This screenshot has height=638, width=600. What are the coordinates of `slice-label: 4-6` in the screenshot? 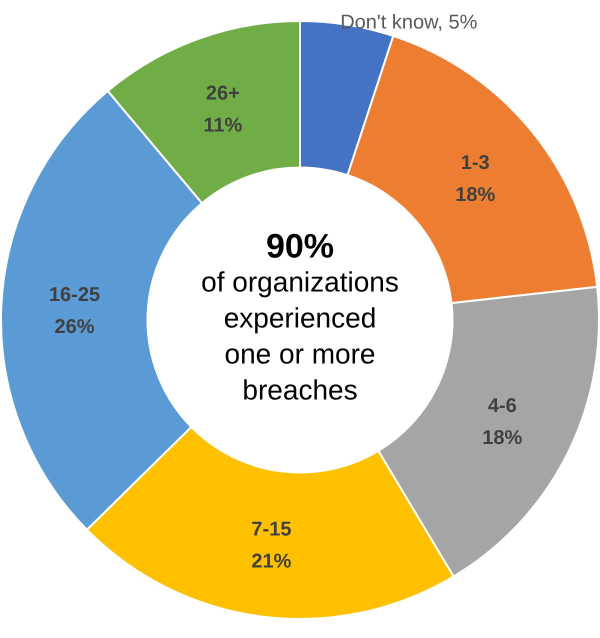 It's located at (502, 405).